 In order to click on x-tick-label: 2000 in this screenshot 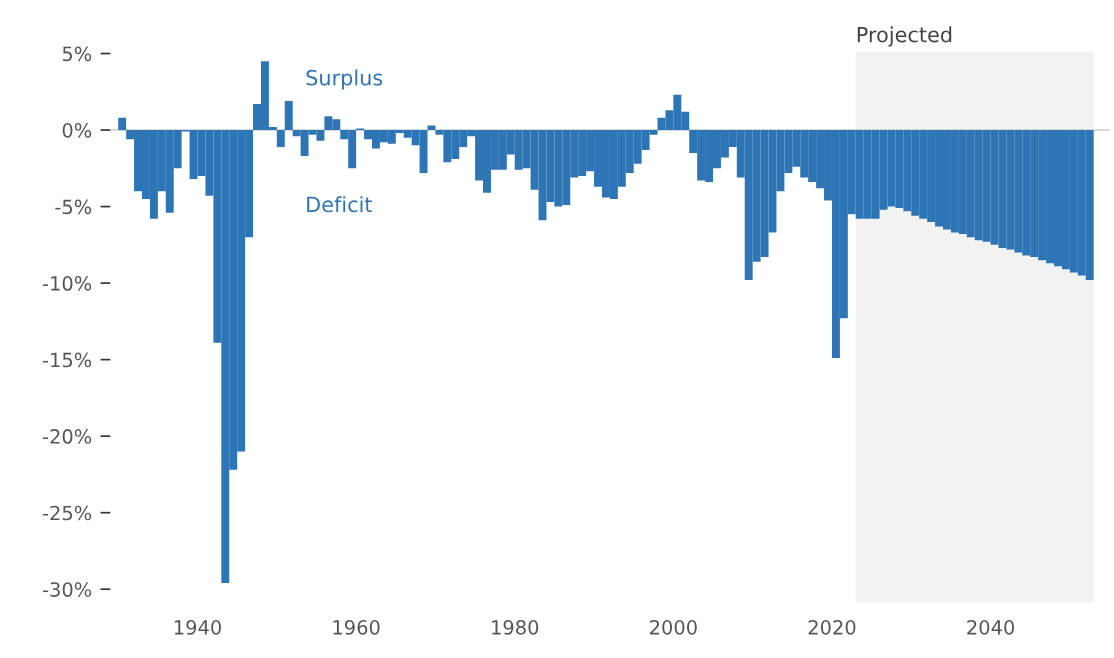, I will do `click(673, 627)`.